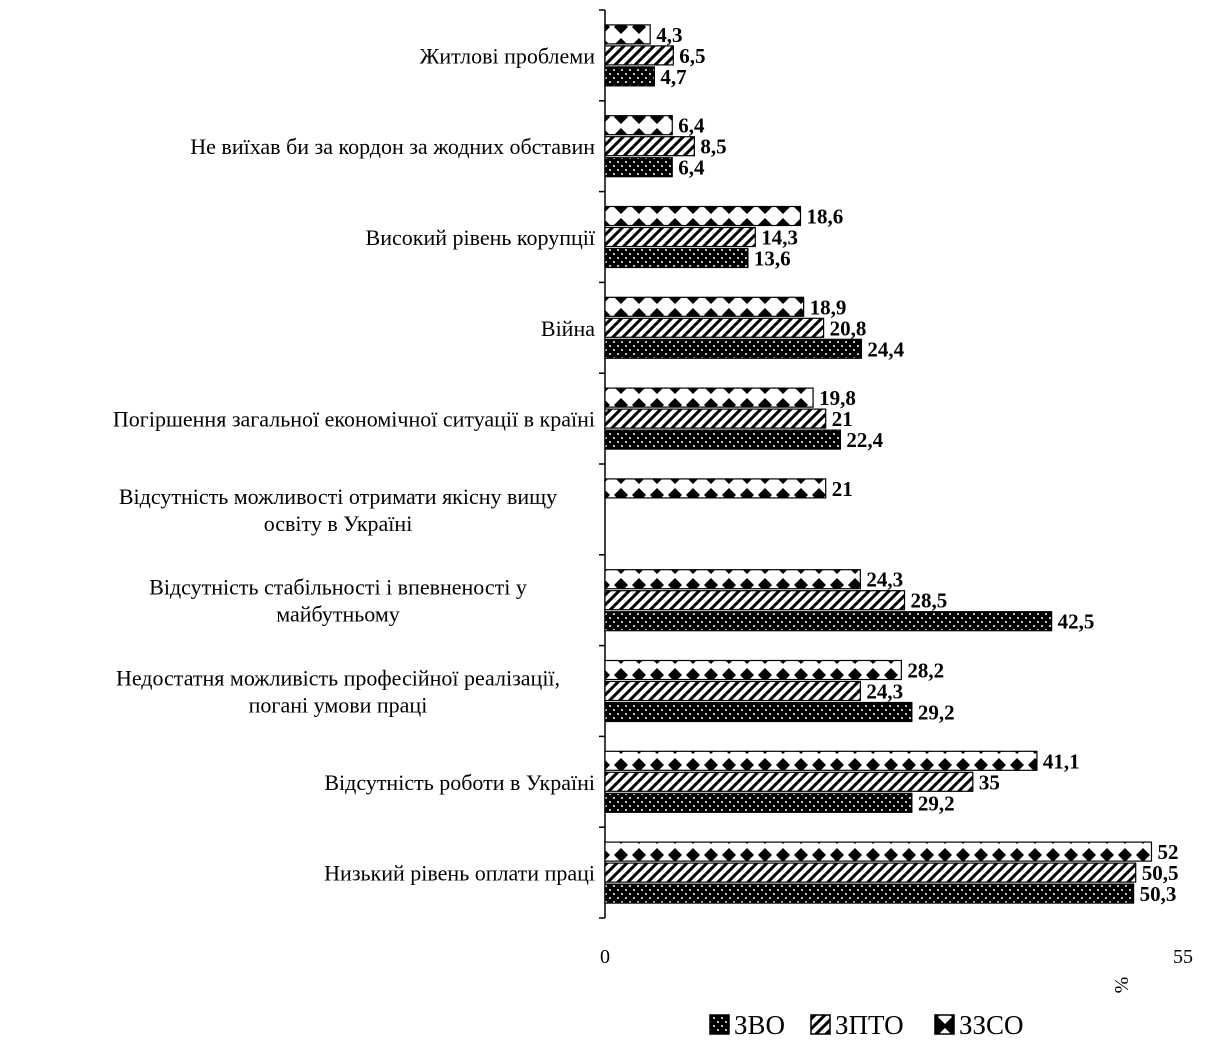 This screenshot has width=1206, height=1043. Describe the element at coordinates (692, 56) in the screenshot. I see `data-label: 6,5` at that location.